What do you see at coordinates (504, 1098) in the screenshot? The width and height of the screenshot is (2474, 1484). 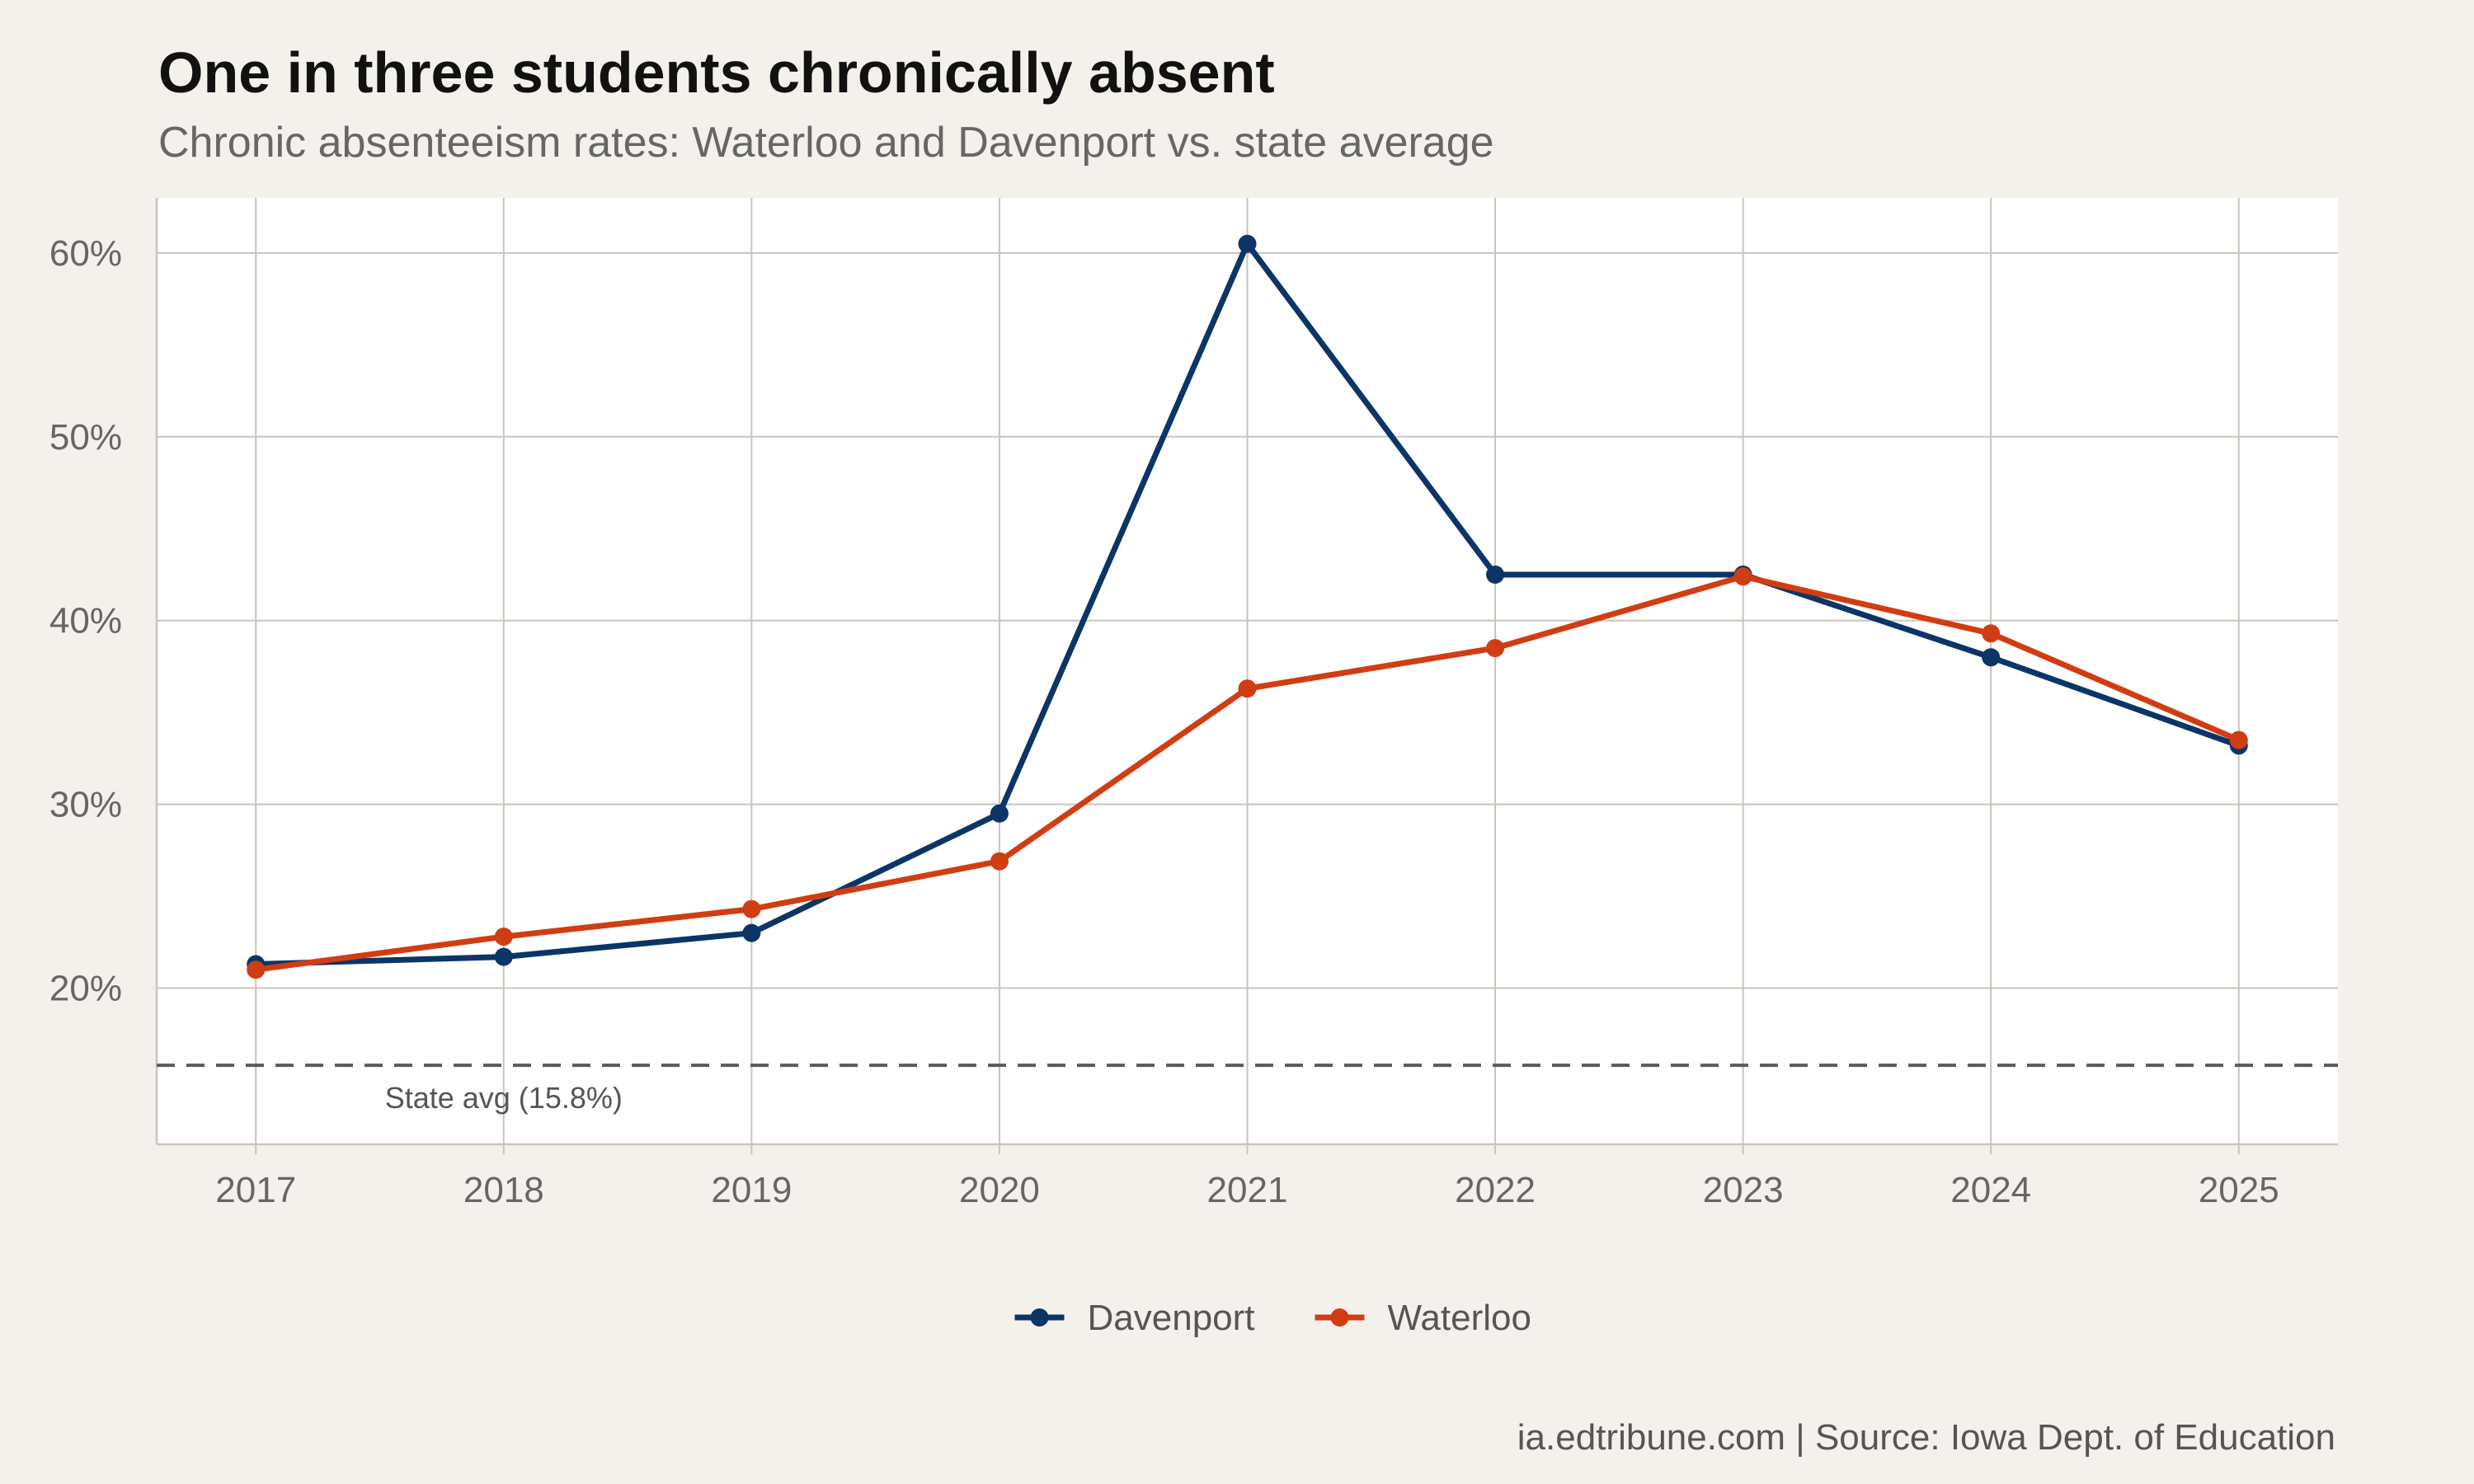 I see `state-average-label: State avg (15.8%)` at bounding box center [504, 1098].